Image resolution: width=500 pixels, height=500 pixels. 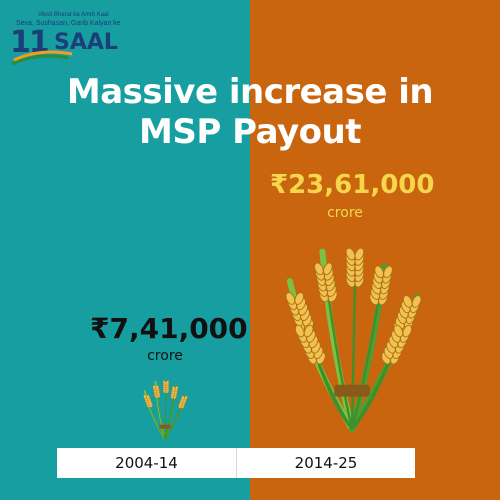 What do you see at coordinates (250, 132) in the screenshot?
I see `chart-title-line-2: MSP Payout` at bounding box center [250, 132].